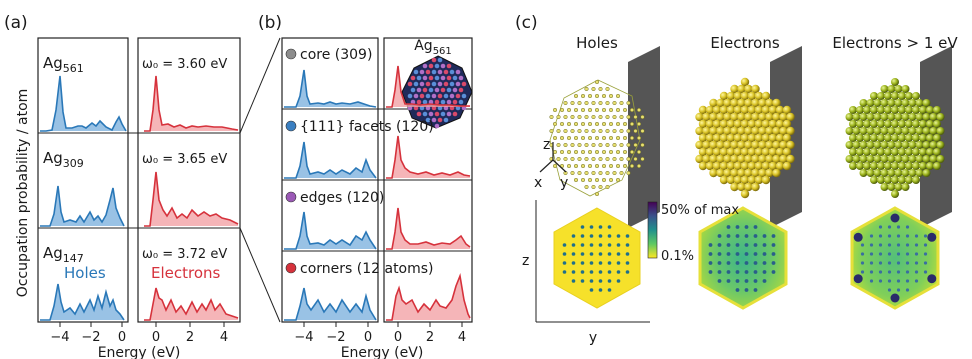  I want to click on panel-a-legend-electrons: Electrons, so click(186, 273).